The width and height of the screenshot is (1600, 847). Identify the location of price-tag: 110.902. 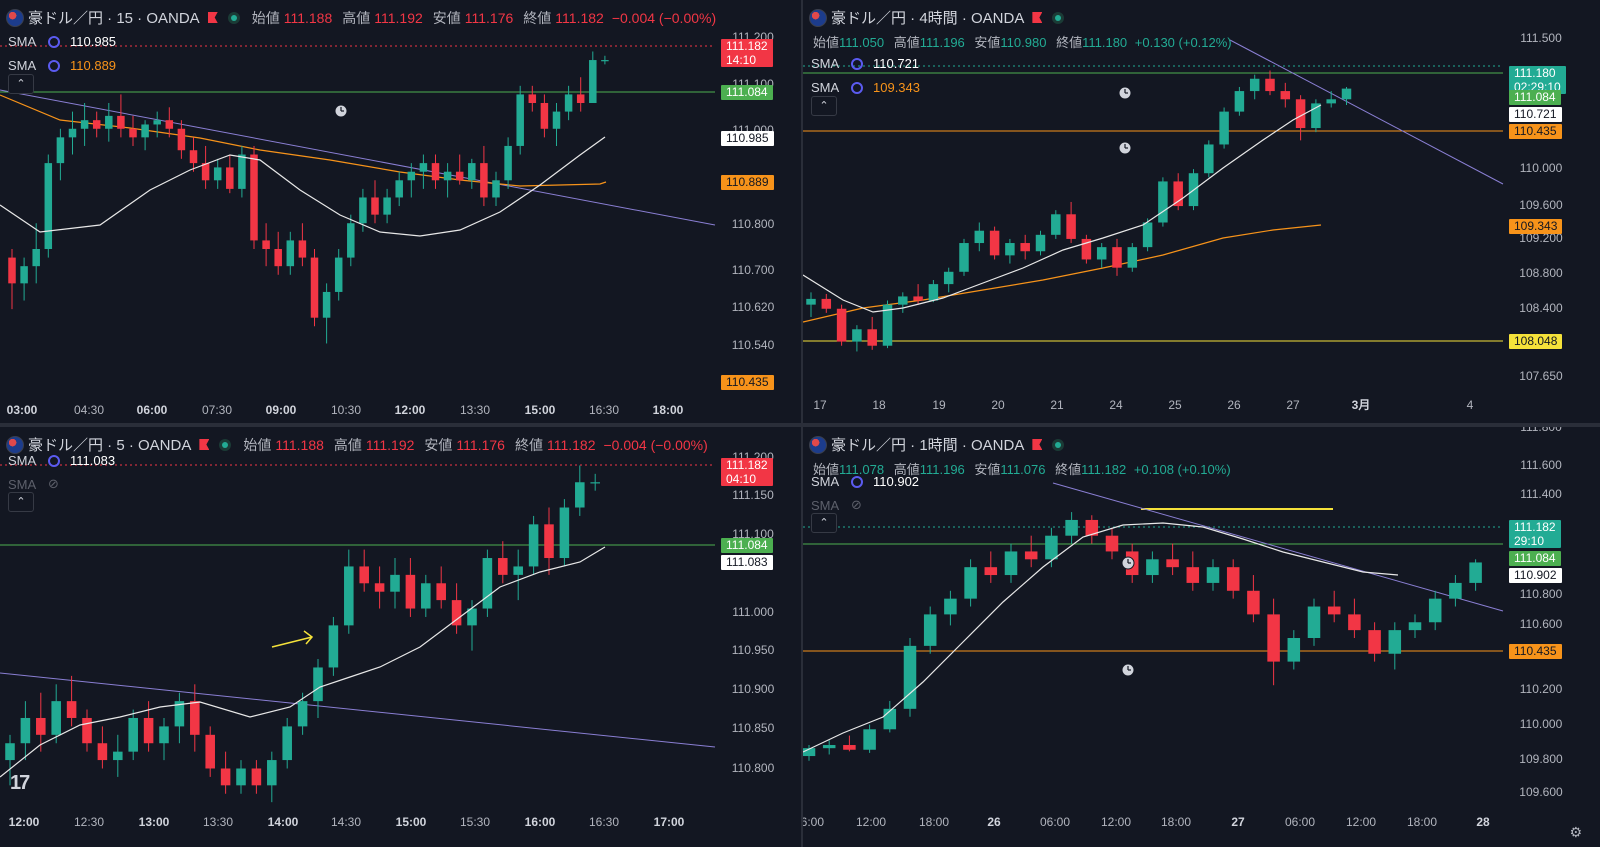
(1535, 575).